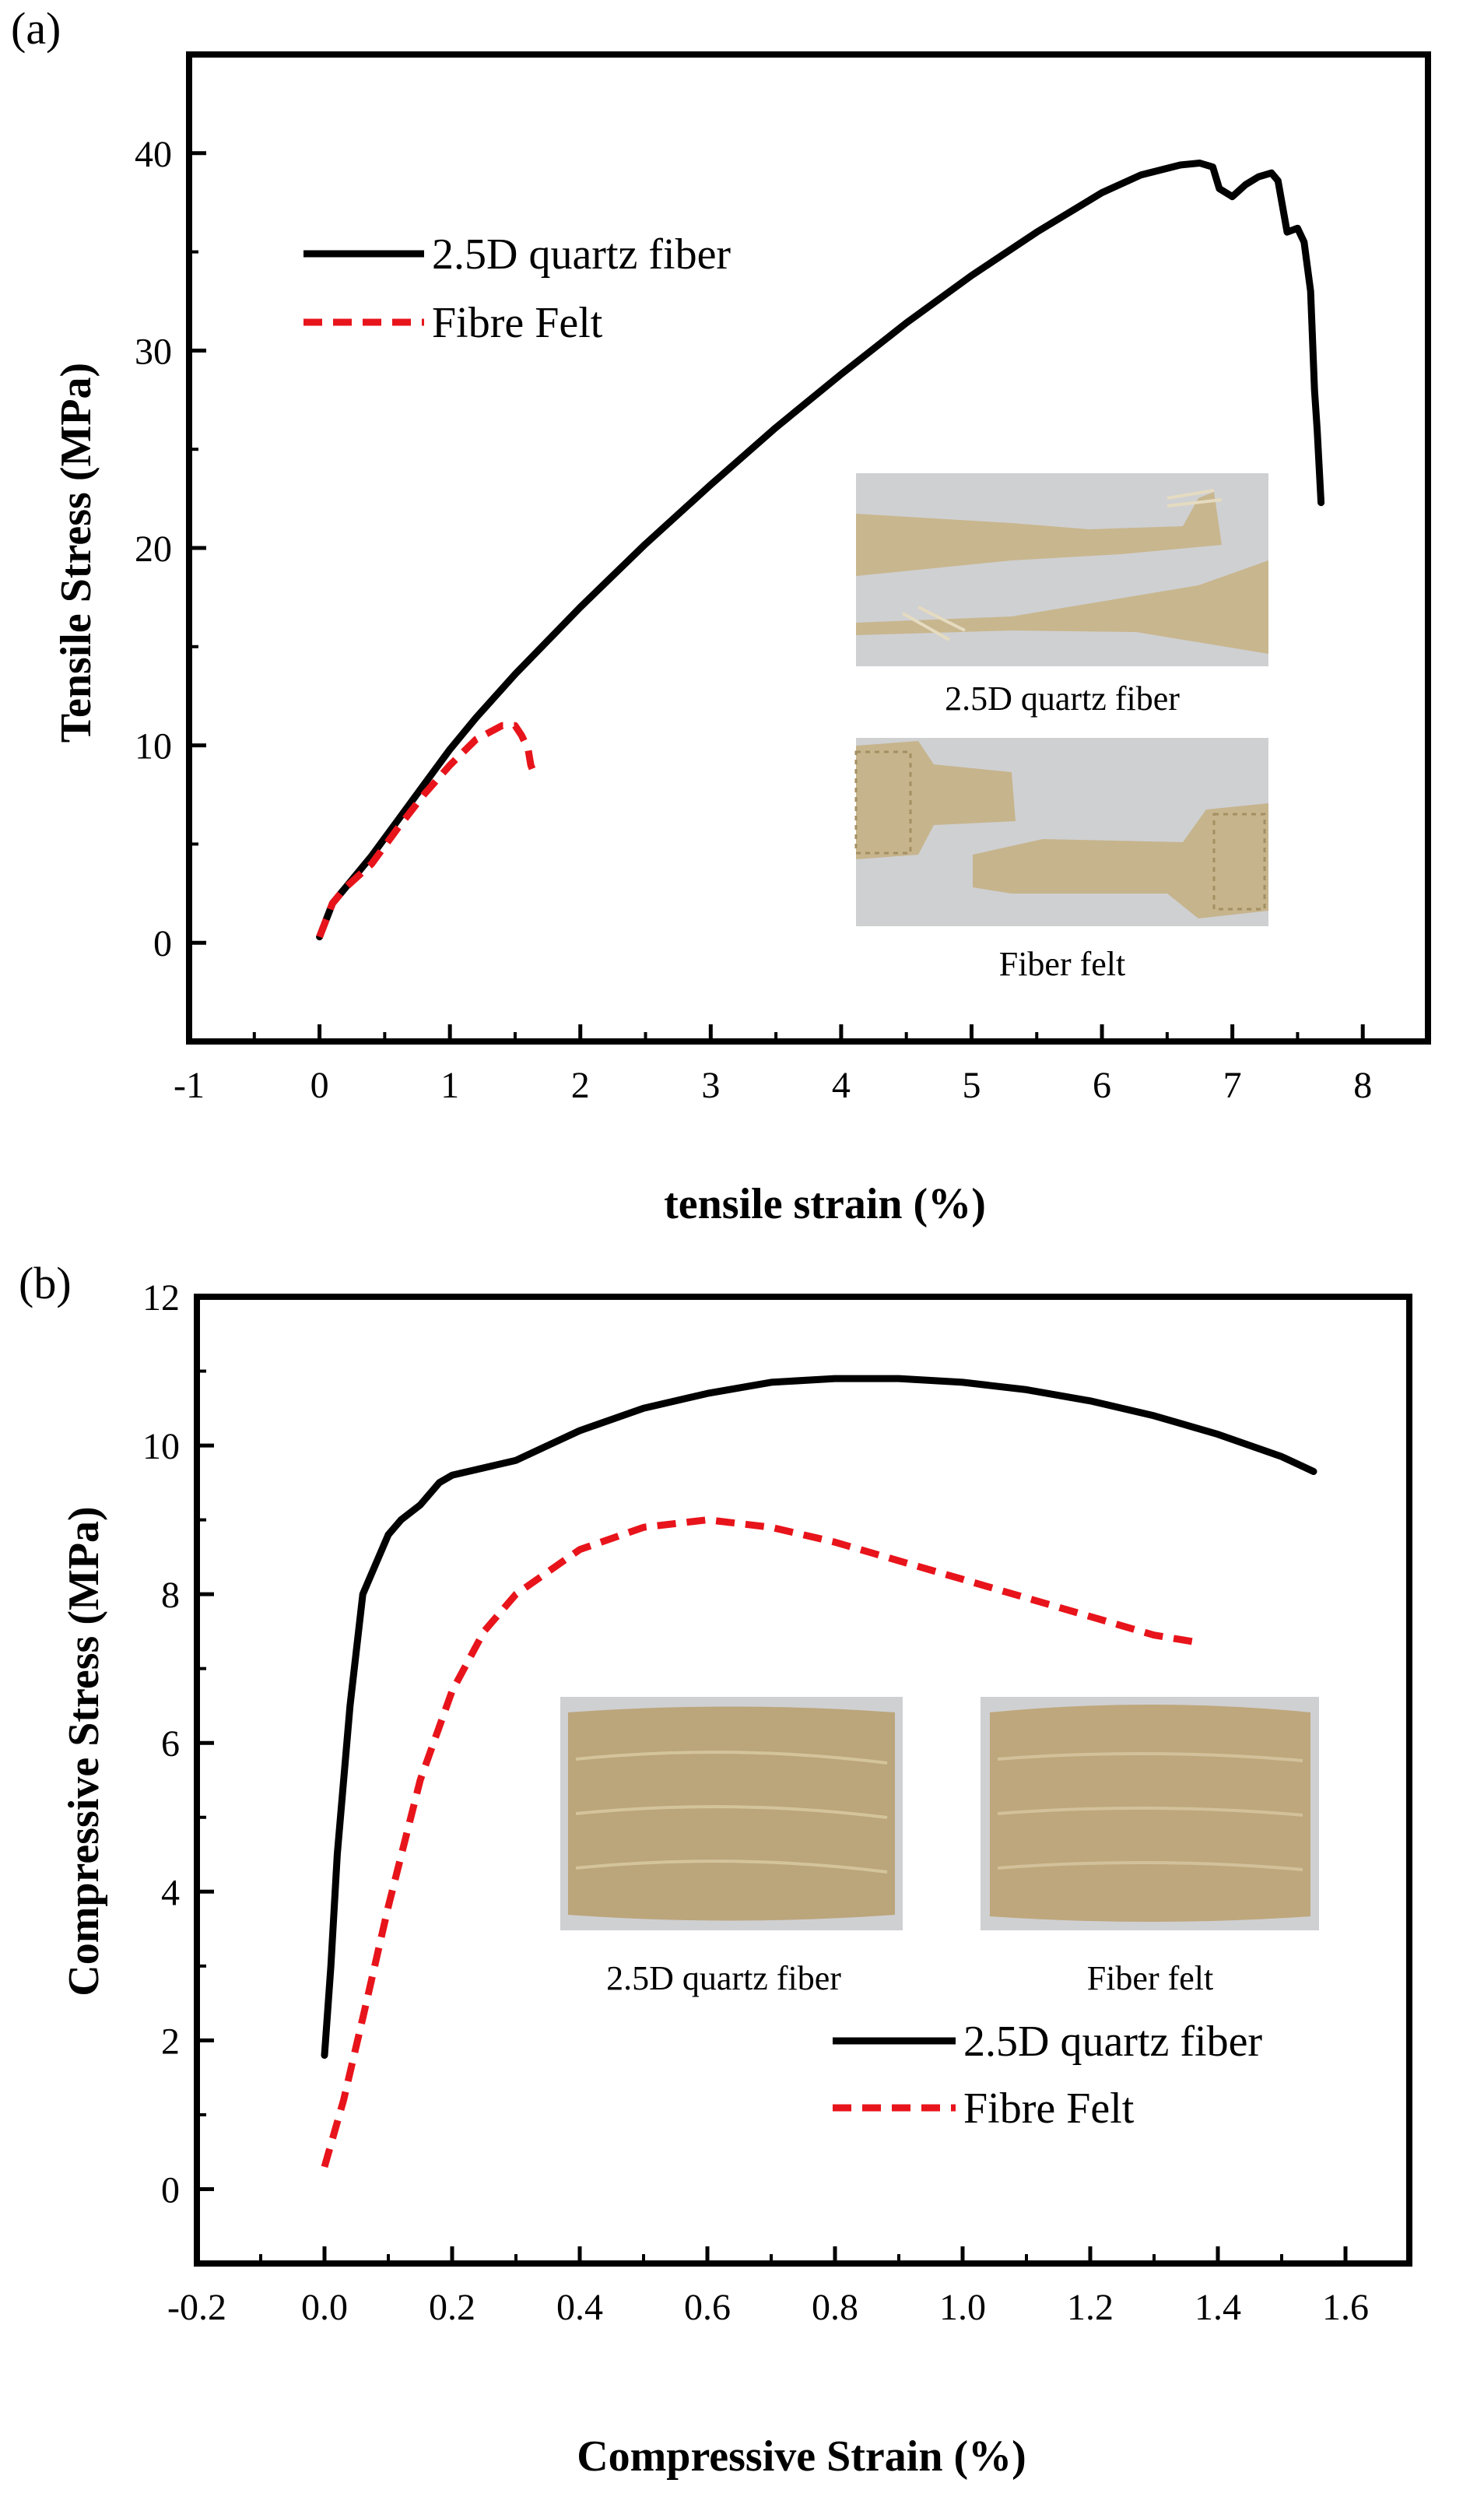  What do you see at coordinates (1232, 1085) in the screenshot?
I see `x-tick-label: 7` at bounding box center [1232, 1085].